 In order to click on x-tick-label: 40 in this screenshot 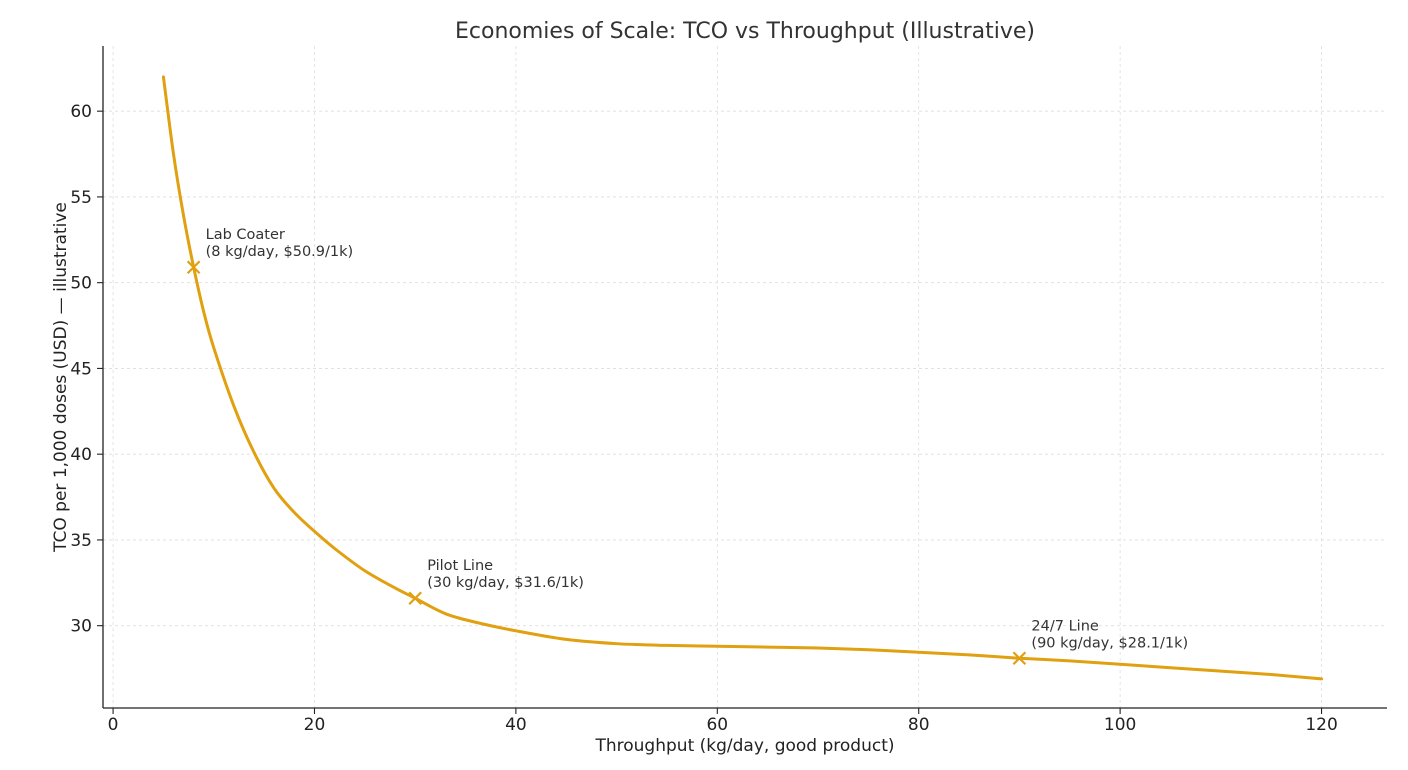, I will do `click(516, 725)`.